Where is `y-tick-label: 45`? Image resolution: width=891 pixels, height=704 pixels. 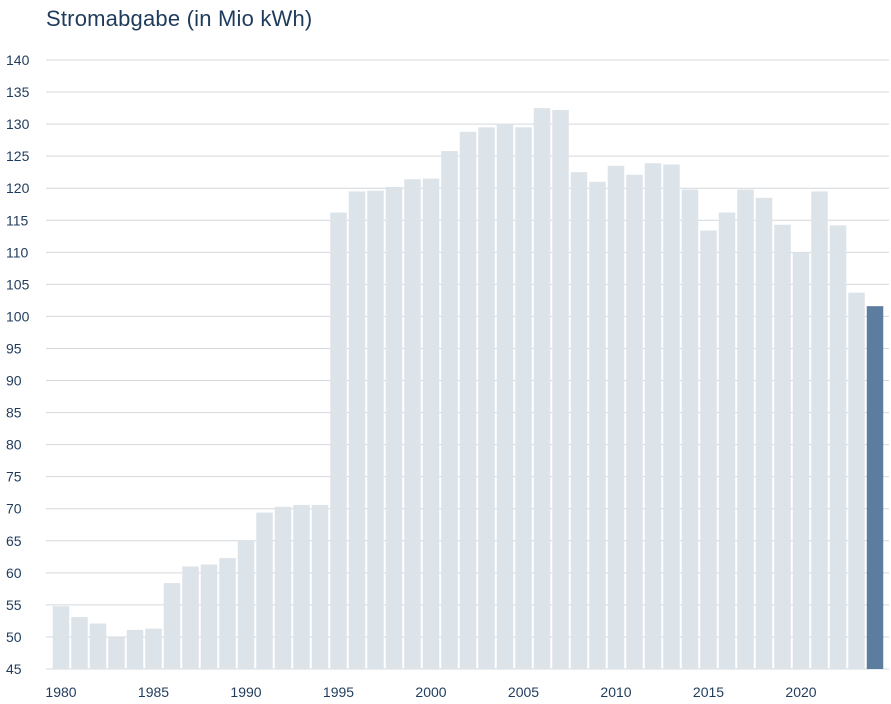
y-tick-label: 45 is located at coordinates (14, 669).